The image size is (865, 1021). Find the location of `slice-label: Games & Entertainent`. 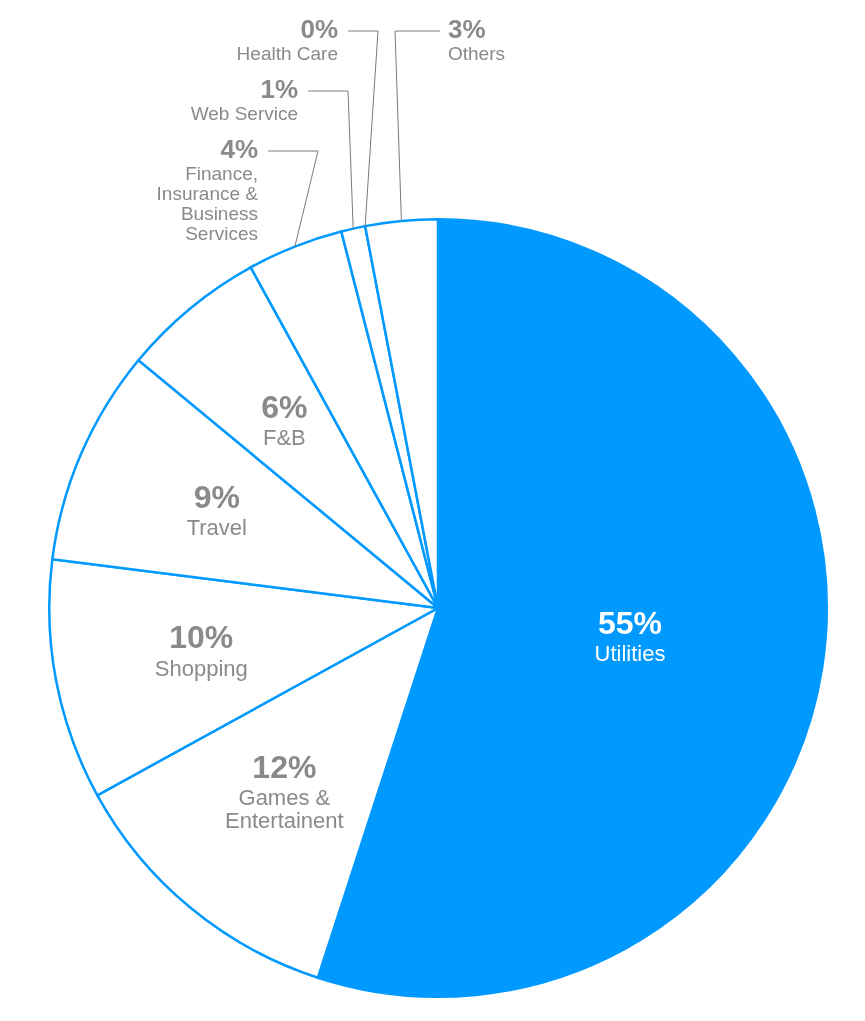

slice-label: Games & Entertainent is located at coordinates (284, 808).